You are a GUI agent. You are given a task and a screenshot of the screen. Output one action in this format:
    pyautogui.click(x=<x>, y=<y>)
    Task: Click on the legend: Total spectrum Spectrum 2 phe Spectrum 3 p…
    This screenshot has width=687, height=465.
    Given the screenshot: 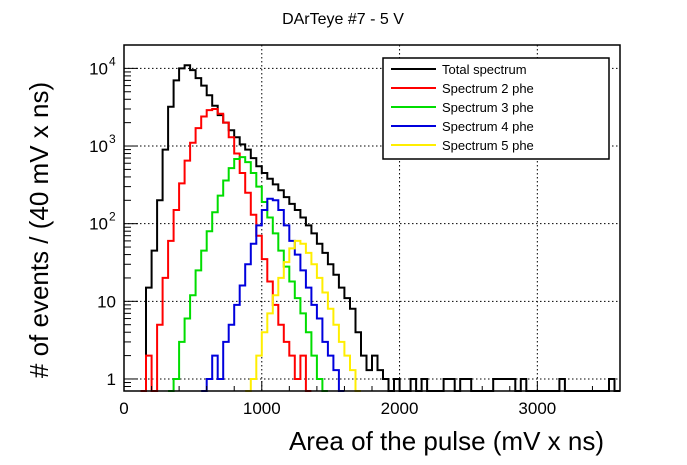 What is the action you would take?
    pyautogui.click(x=496, y=108)
    